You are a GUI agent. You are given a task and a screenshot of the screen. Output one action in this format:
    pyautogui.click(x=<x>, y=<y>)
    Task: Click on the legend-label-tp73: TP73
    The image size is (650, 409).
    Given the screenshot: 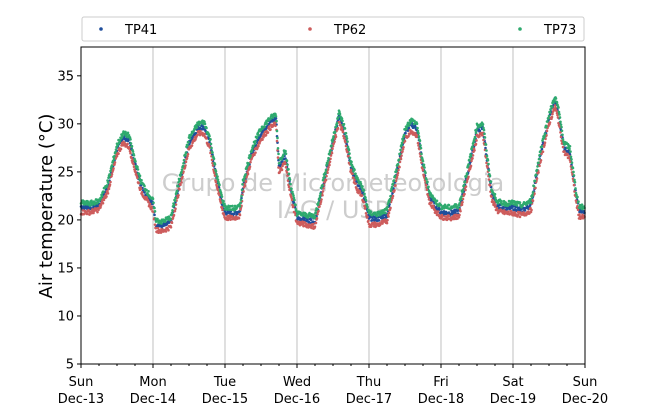 What is the action you would take?
    pyautogui.click(x=559, y=30)
    